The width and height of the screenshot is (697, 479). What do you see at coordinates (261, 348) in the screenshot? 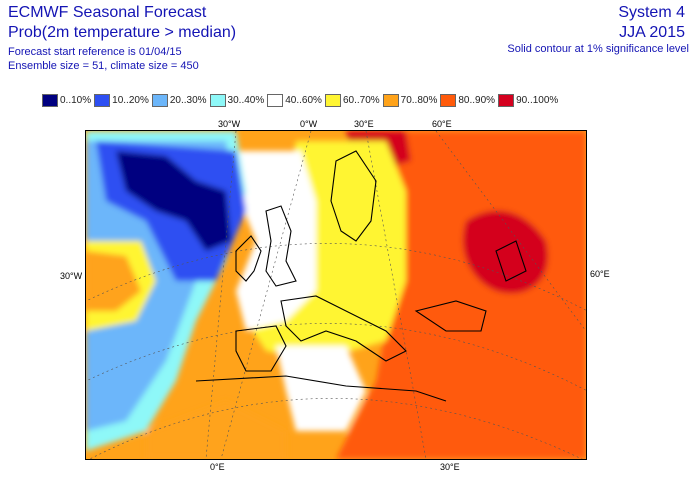
I see `coast-iberia` at bounding box center [261, 348].